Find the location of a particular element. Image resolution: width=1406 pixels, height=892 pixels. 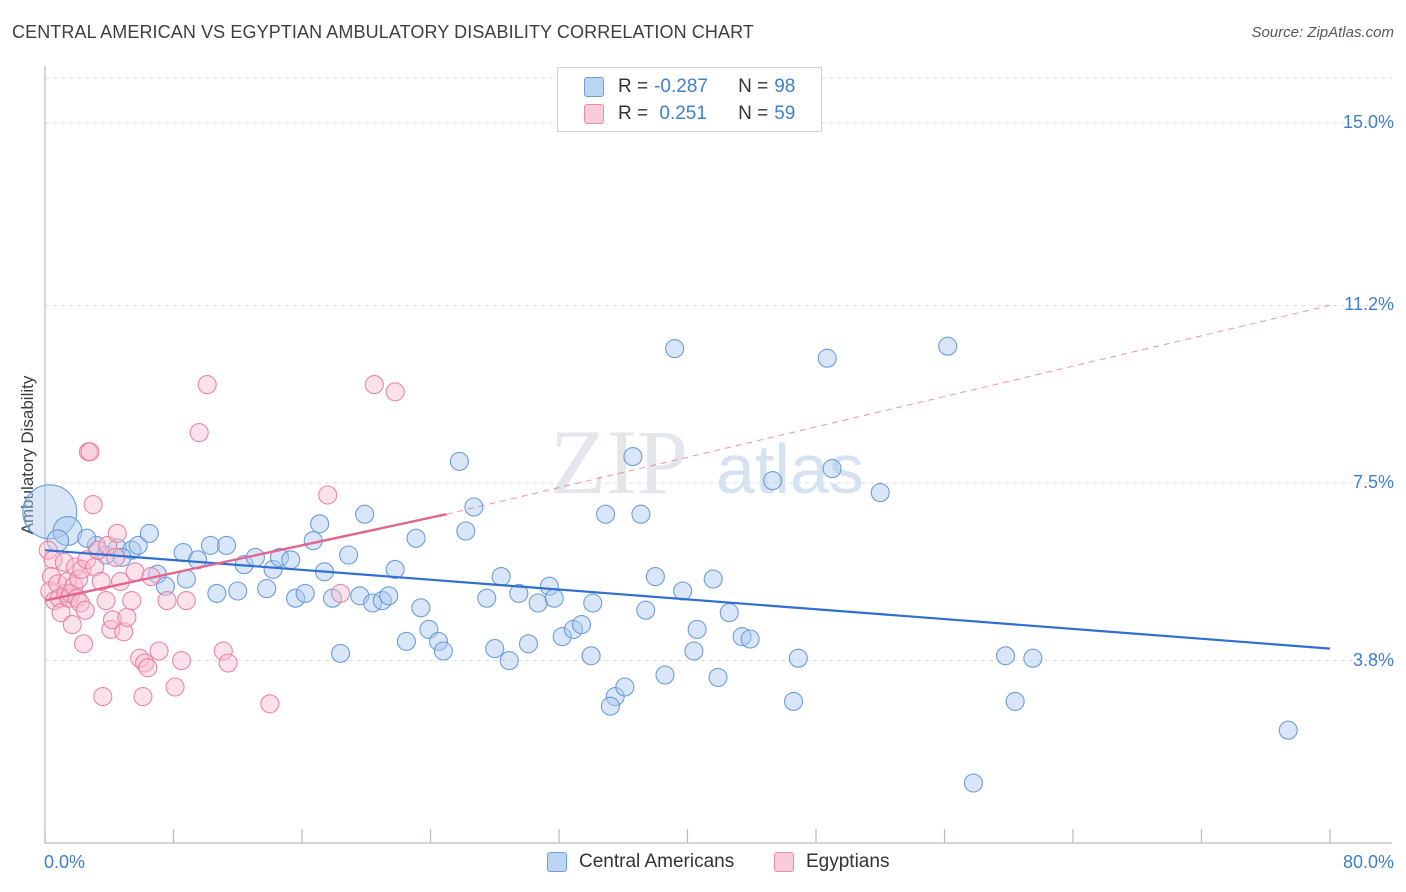

y-tick-label: 15.0% is located at coordinates (1368, 122).